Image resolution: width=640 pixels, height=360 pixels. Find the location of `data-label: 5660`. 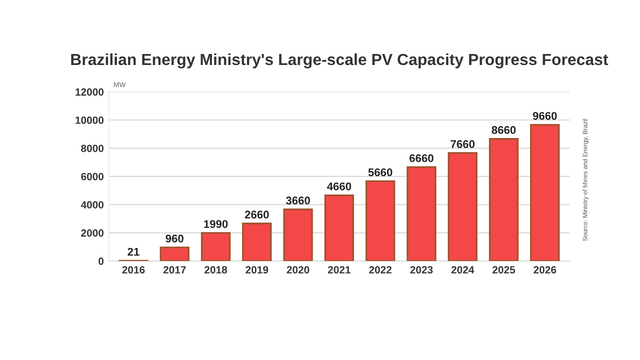

data-label: 5660 is located at coordinates (380, 172).